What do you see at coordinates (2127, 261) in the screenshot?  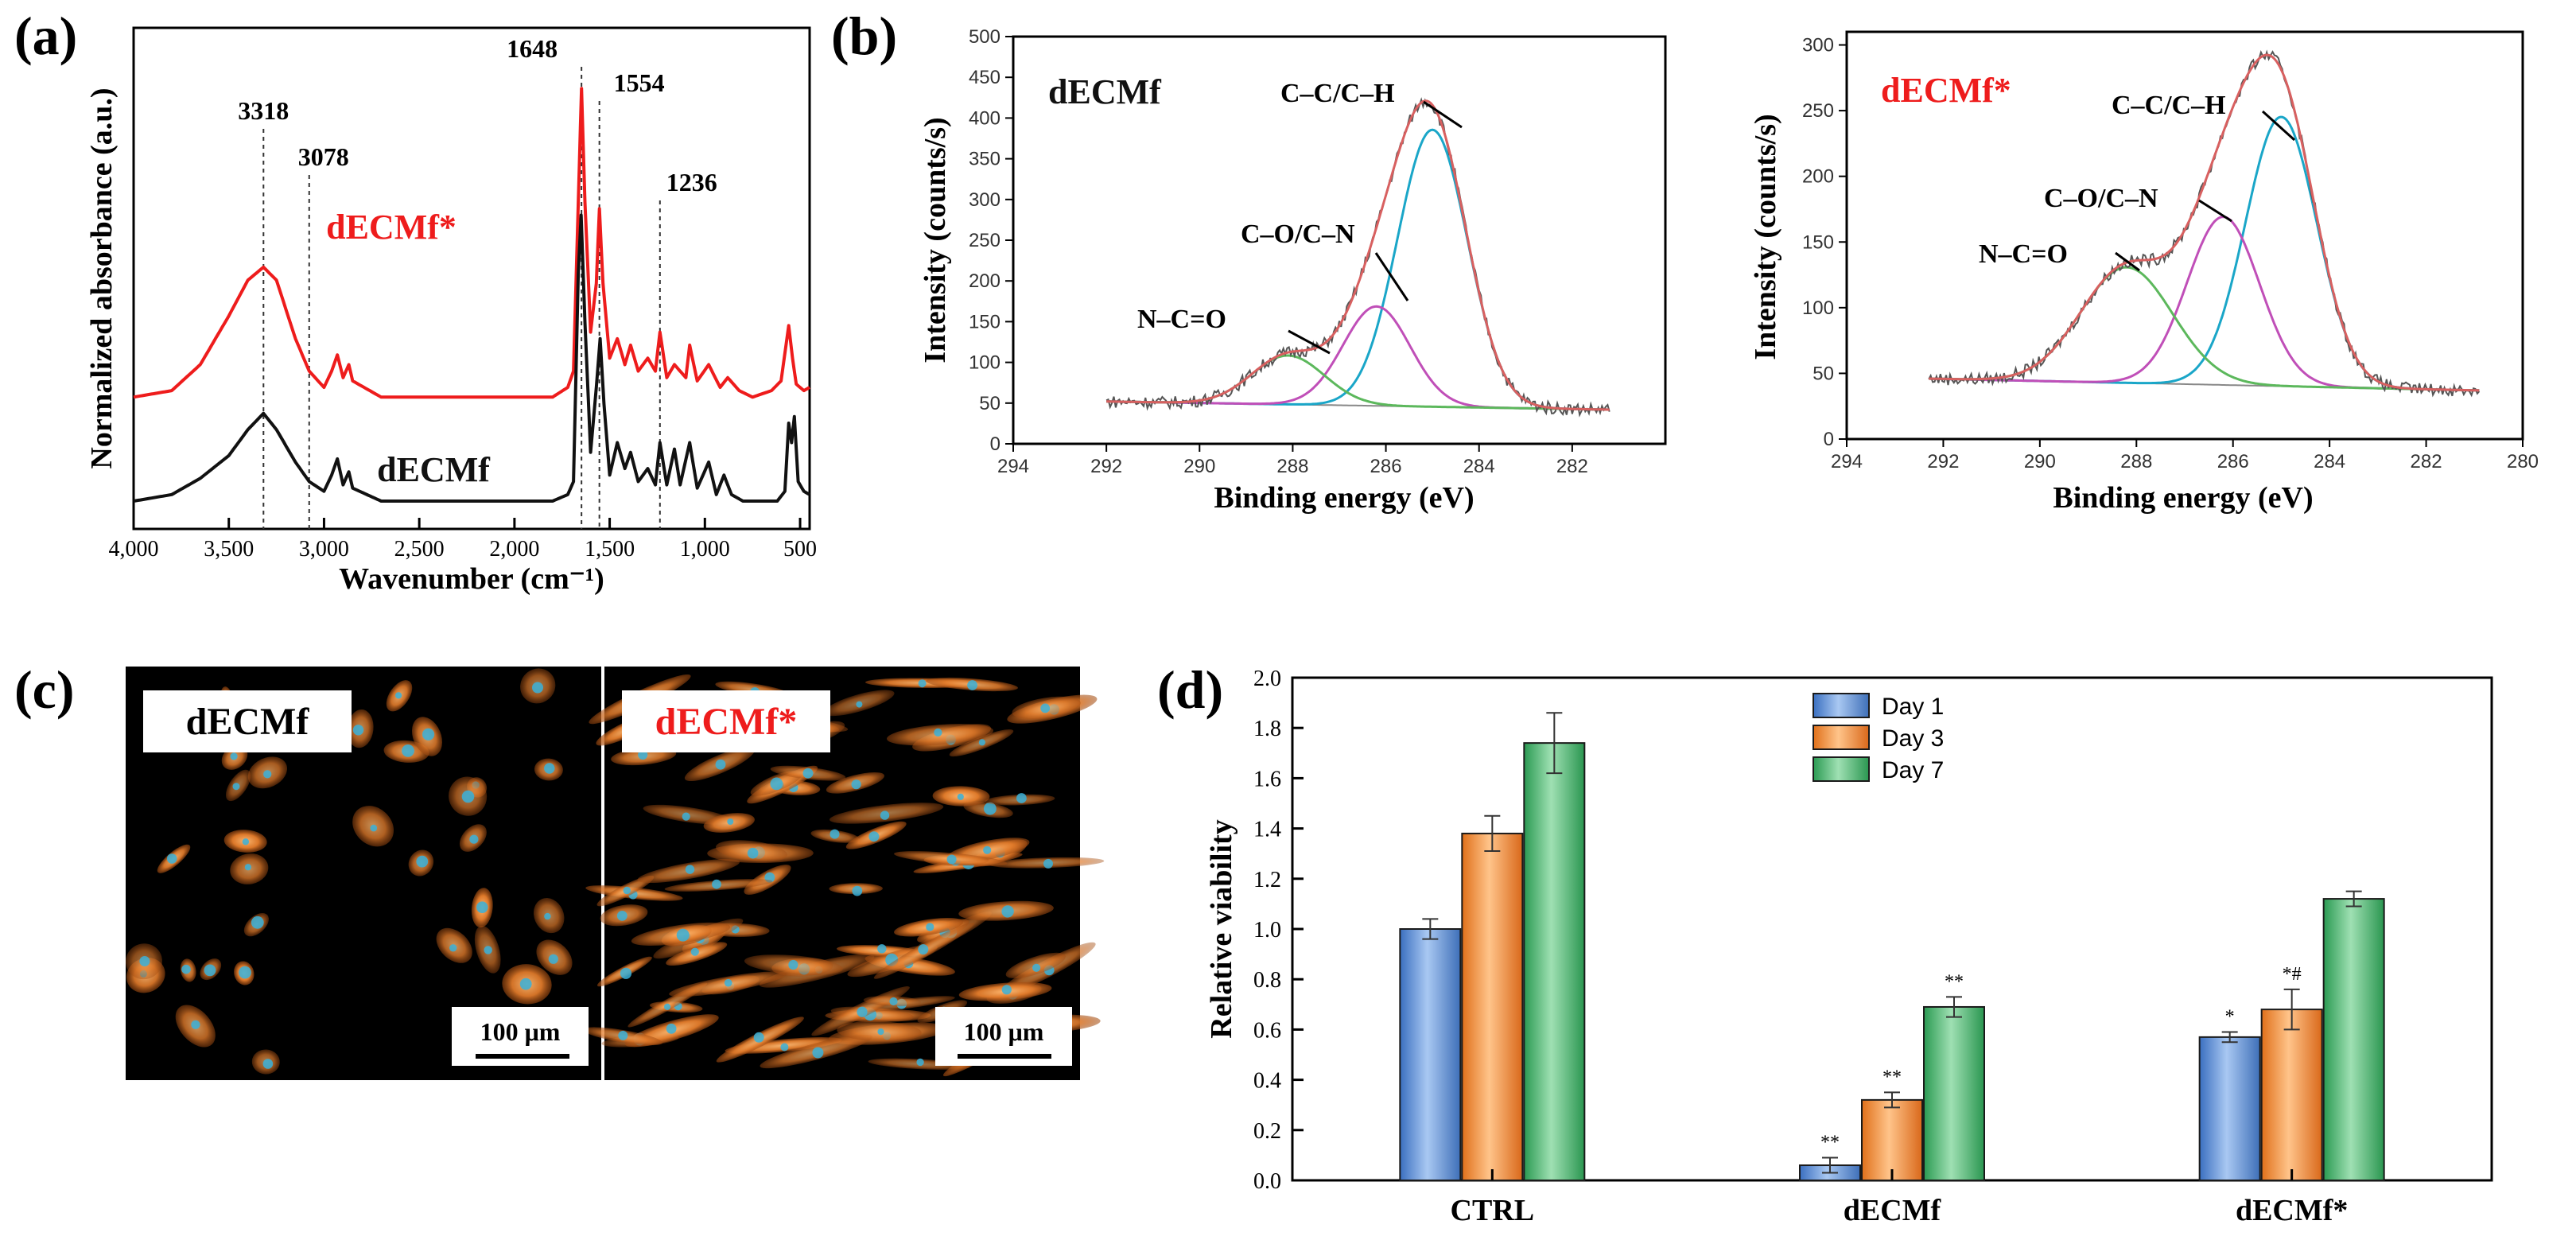 I see `xps2-arrow-nco` at bounding box center [2127, 261].